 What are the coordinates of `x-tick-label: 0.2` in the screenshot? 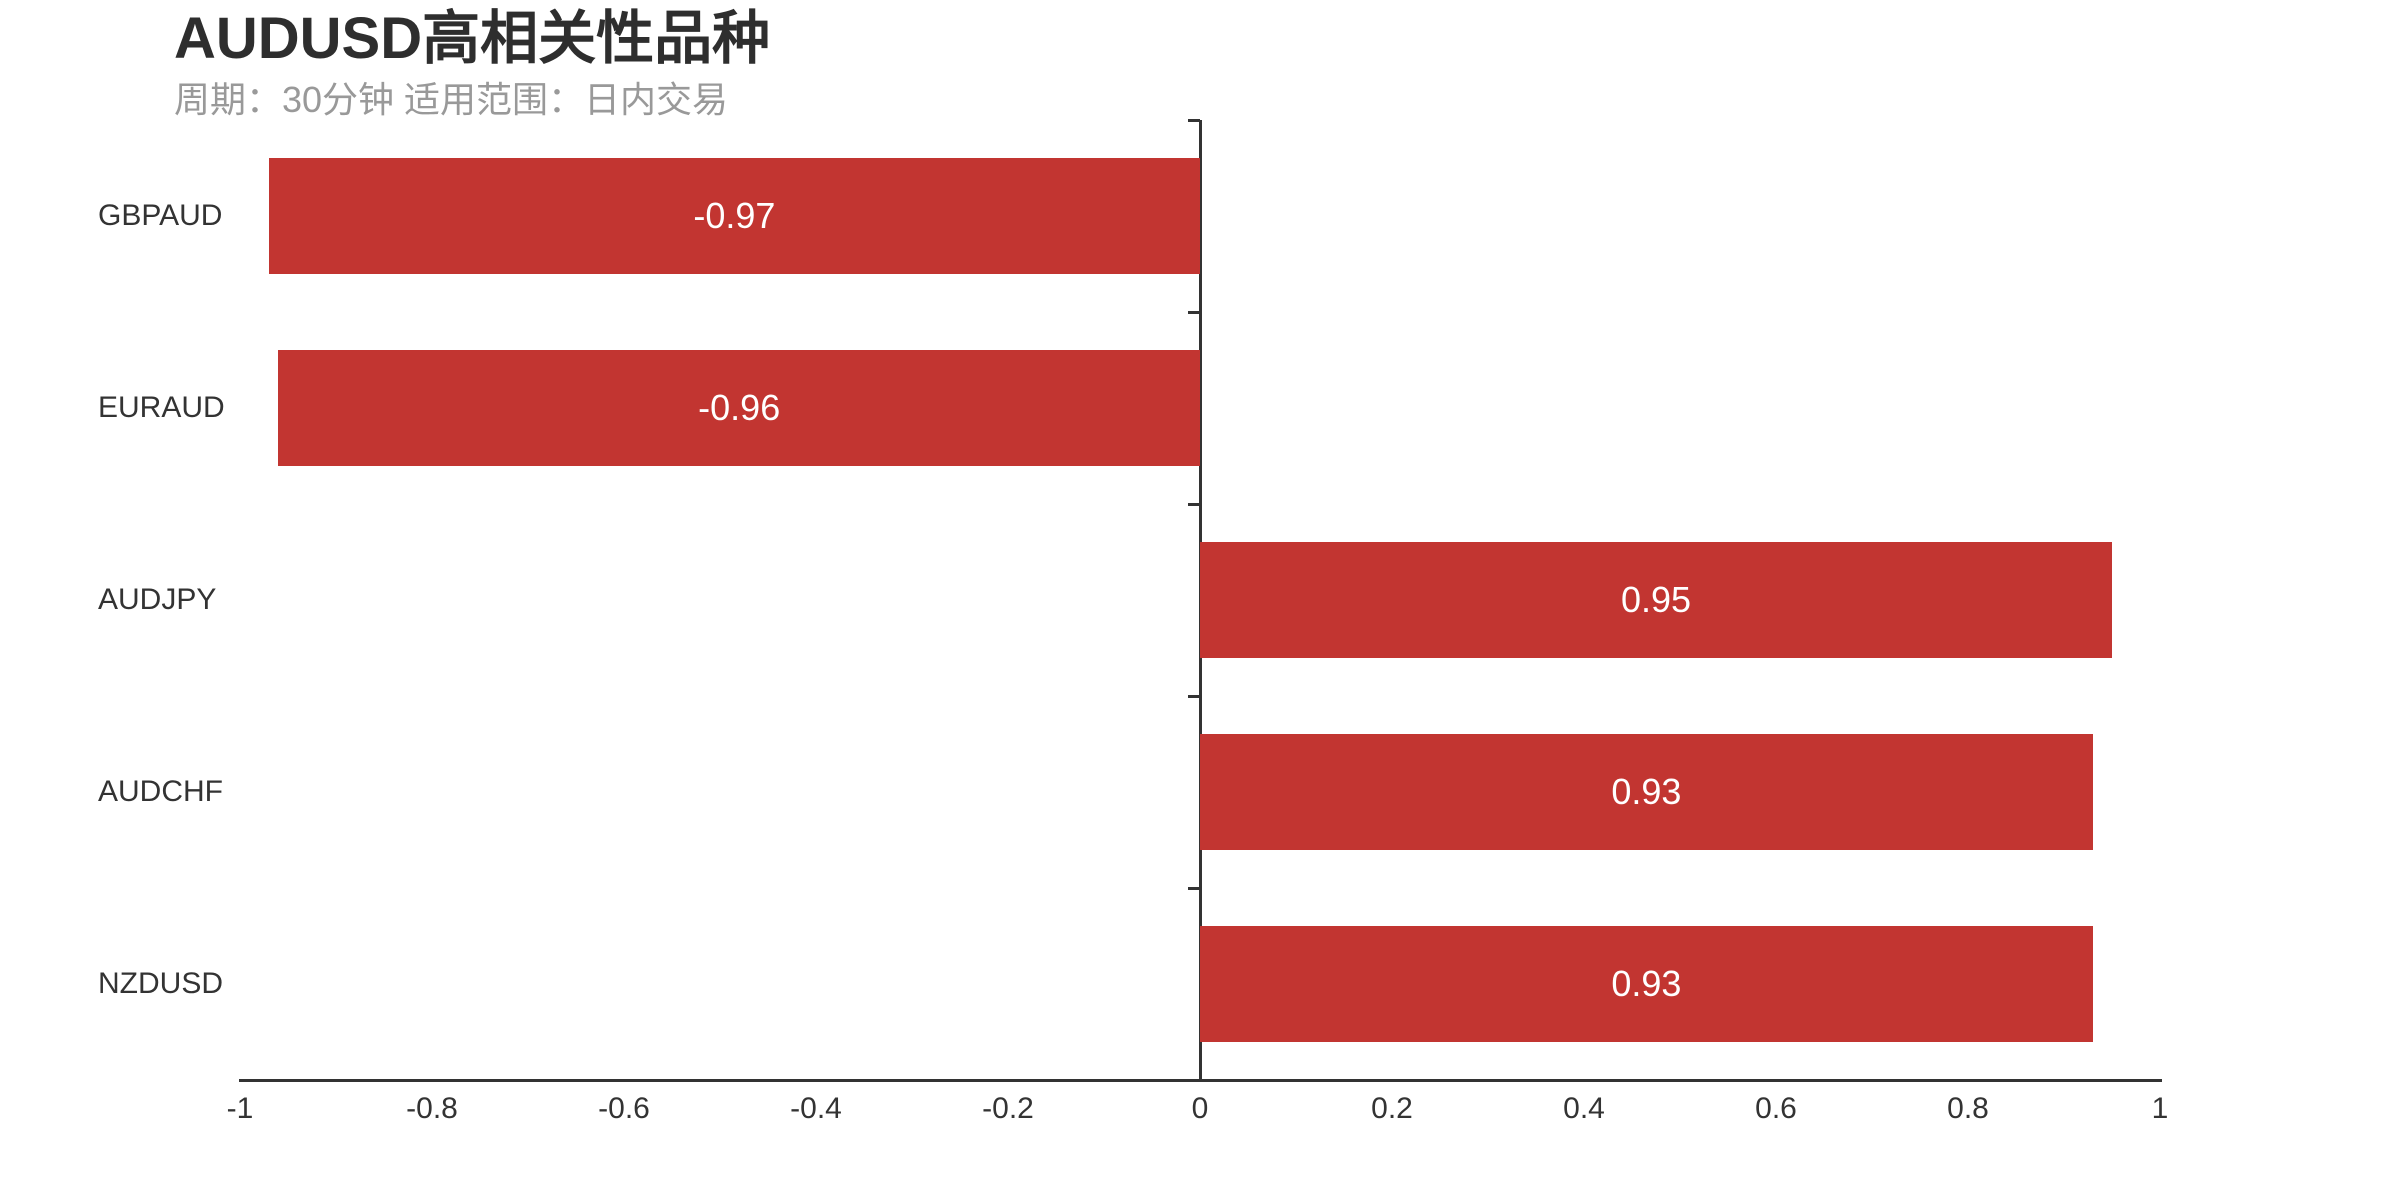 It's located at (1392, 1108).